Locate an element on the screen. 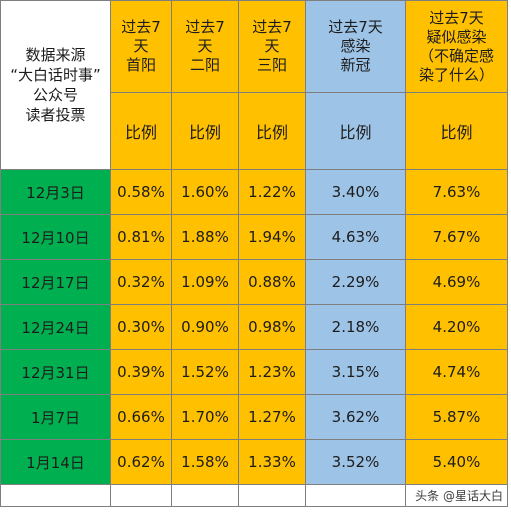 The height and width of the screenshot is (516, 511). source-note-cell: 数据来源 “大白话时事” 公众号 读者投票 is located at coordinates (55, 85).